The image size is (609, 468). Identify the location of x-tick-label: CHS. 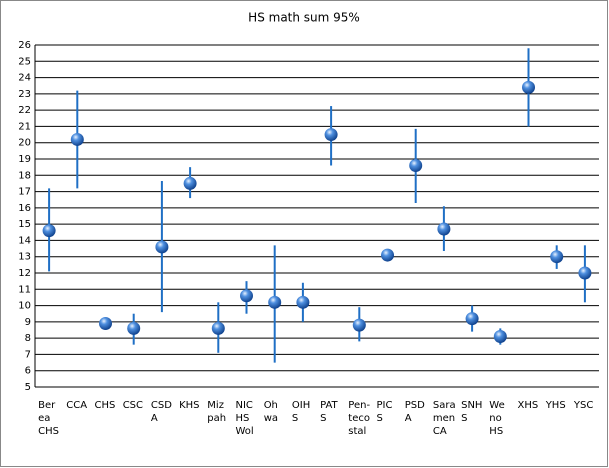
(105, 405).